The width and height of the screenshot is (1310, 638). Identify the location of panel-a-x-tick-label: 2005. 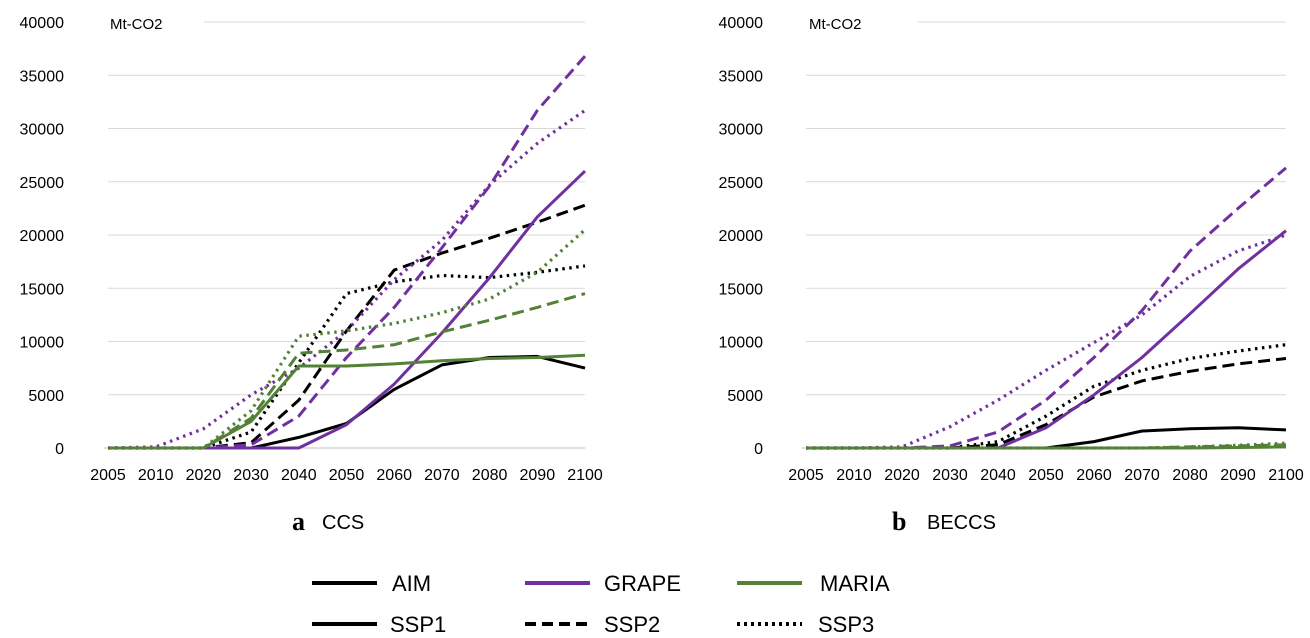
(108, 475).